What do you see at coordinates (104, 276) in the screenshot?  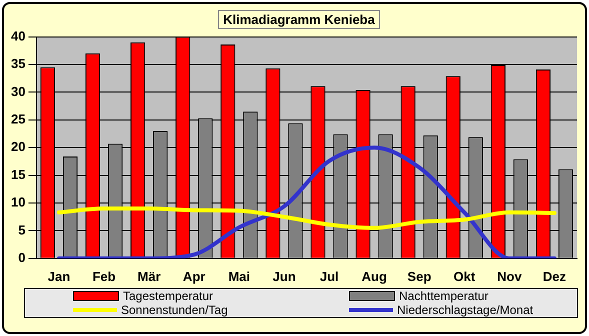 I see `x-tick-label: Feb` at bounding box center [104, 276].